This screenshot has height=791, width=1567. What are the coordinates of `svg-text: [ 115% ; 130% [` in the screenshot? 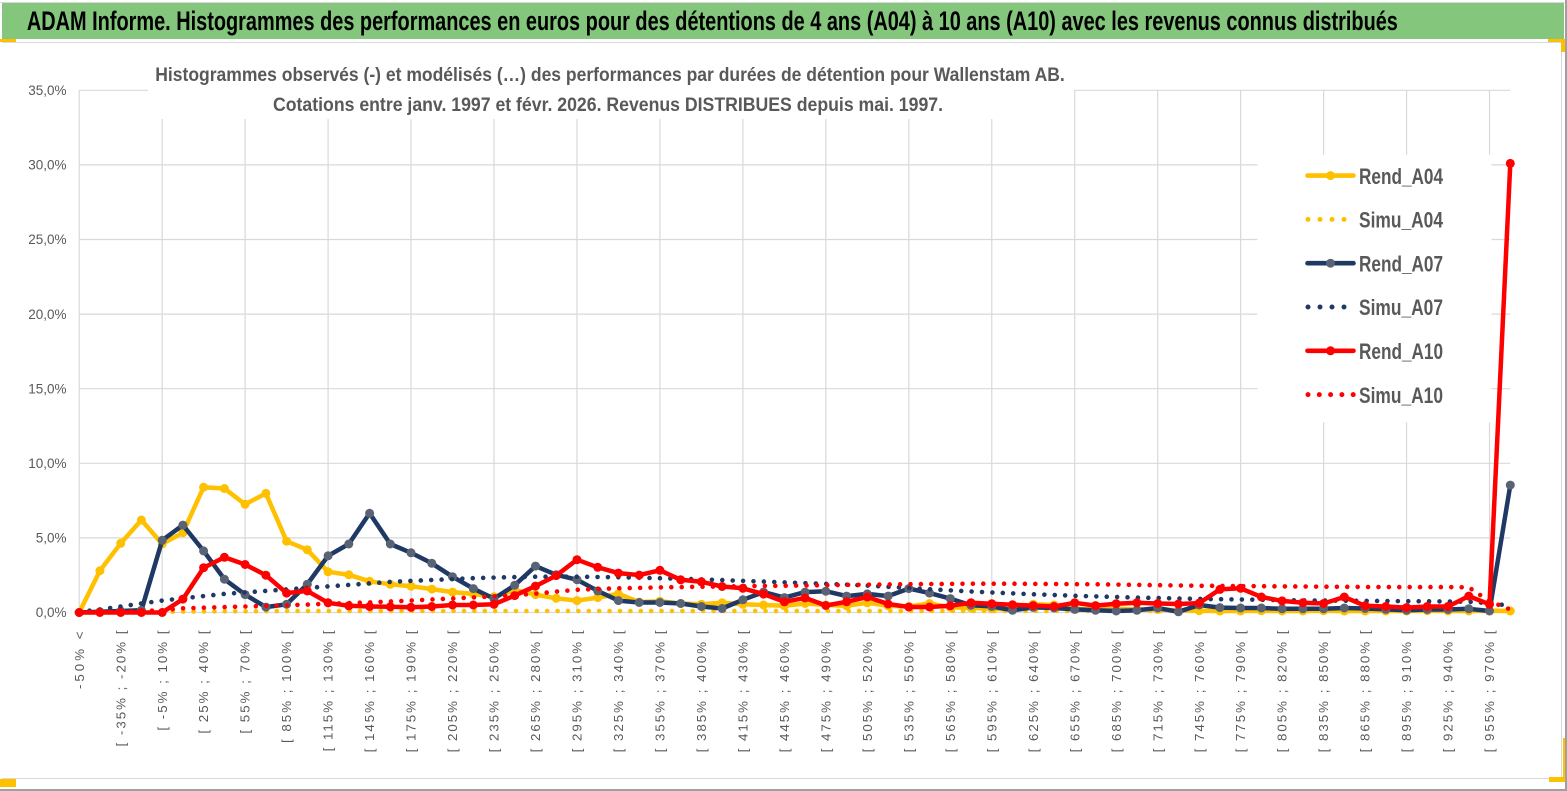 It's located at (328, 690).